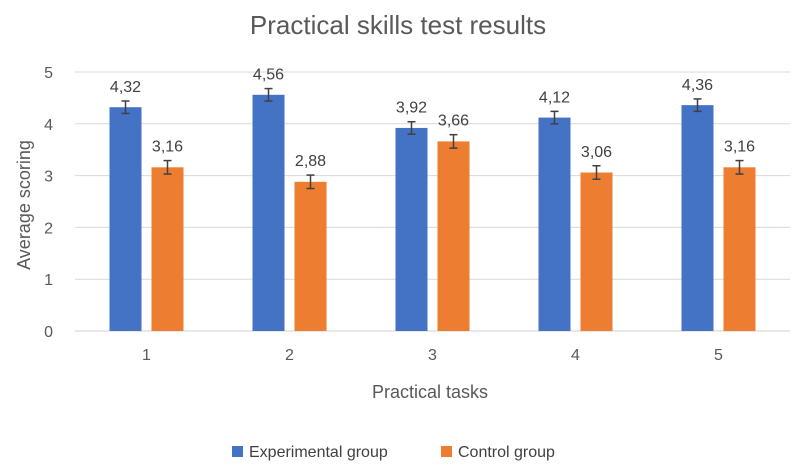 The image size is (796, 472). Describe the element at coordinates (146, 355) in the screenshot. I see `x-tick-label: 1` at that location.